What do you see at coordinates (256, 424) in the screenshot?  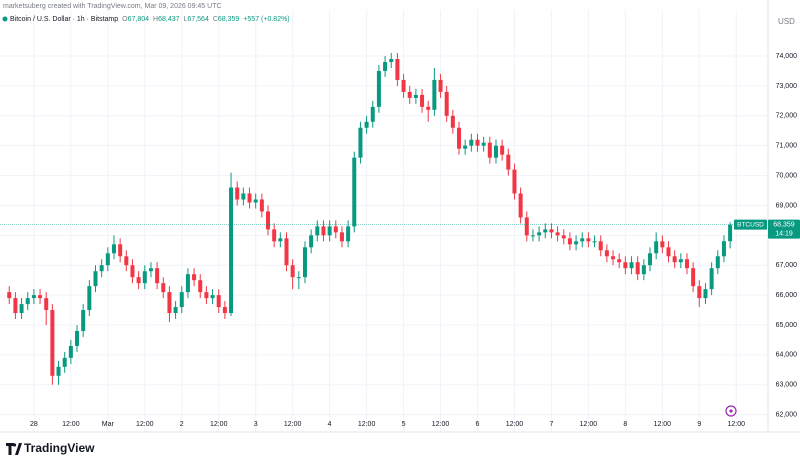 I see `x-tick-label: 3` at bounding box center [256, 424].